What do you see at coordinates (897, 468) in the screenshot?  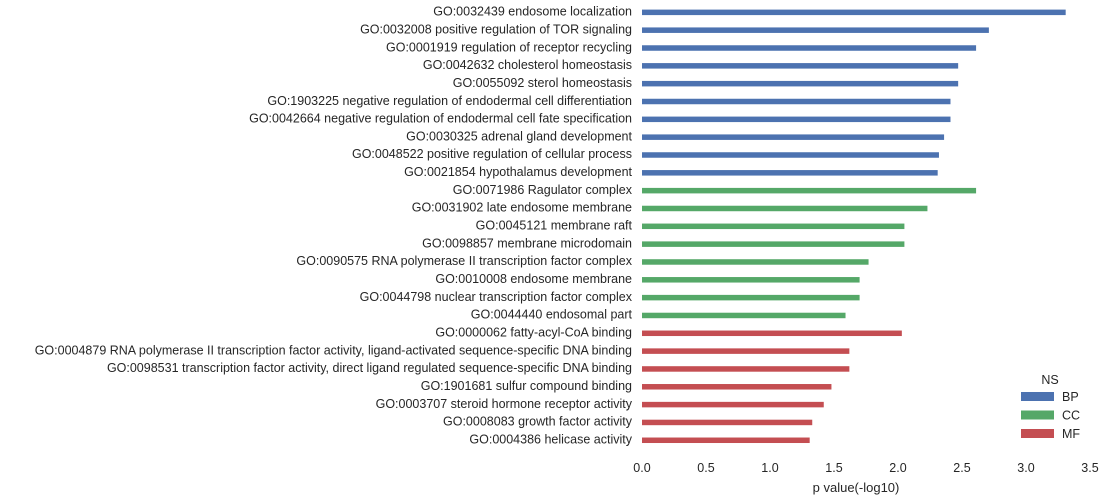 I see `x-tick-label: 2.0` at bounding box center [897, 468].